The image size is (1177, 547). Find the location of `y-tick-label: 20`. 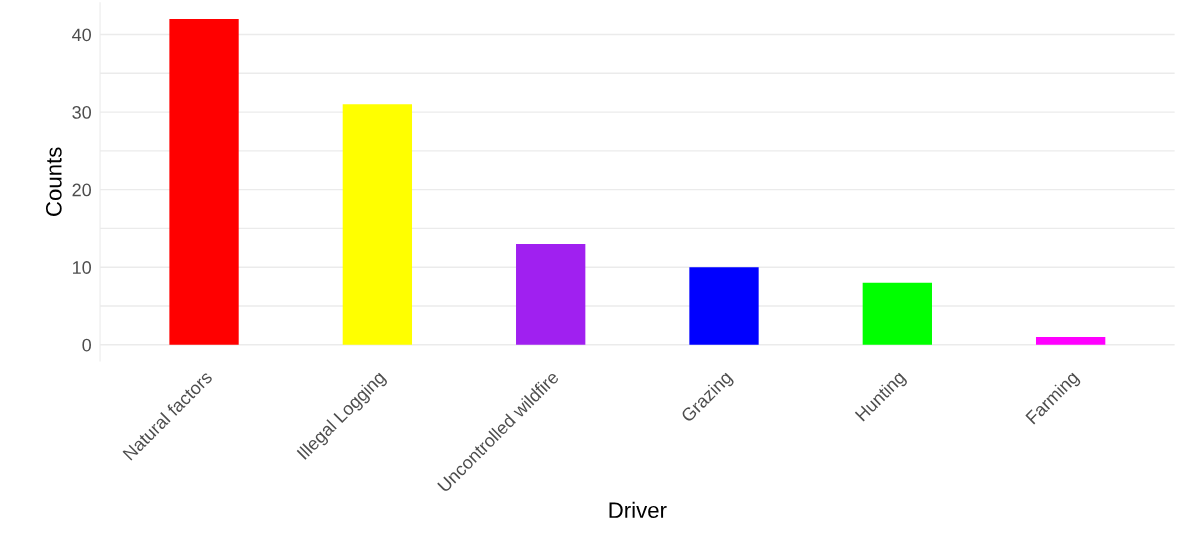

y-tick-label: 20 is located at coordinates (82, 190).